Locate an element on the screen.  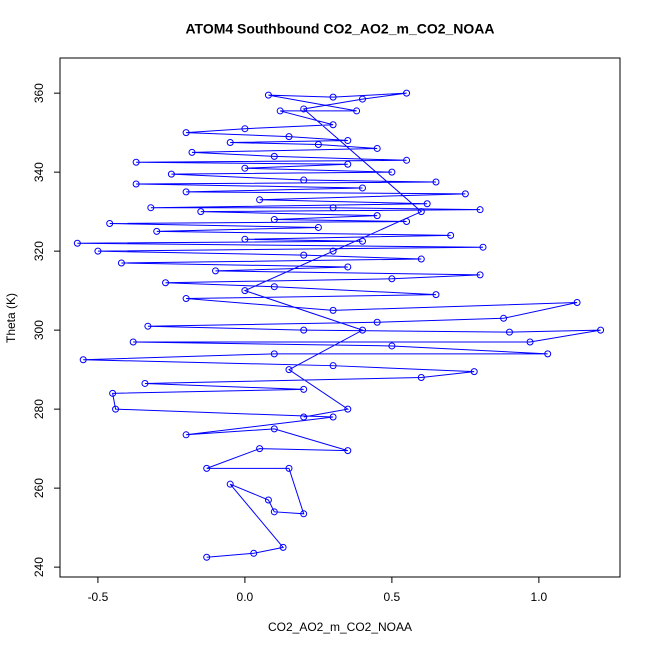
x-axis-label: CO2_AO2_m_CO2_NOAA is located at coordinates (340, 627).